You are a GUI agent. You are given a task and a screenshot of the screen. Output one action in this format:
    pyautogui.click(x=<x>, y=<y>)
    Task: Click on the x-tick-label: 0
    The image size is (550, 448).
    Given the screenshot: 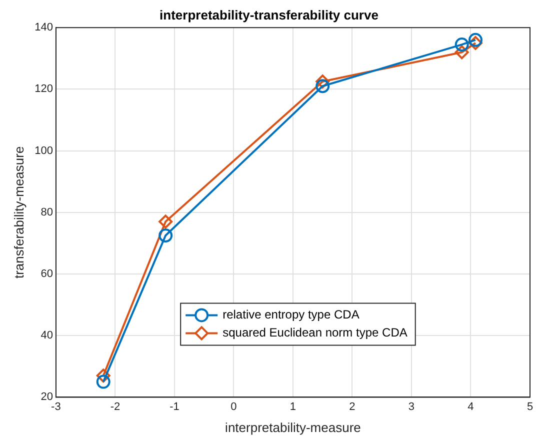 What is the action you would take?
    pyautogui.click(x=233, y=406)
    